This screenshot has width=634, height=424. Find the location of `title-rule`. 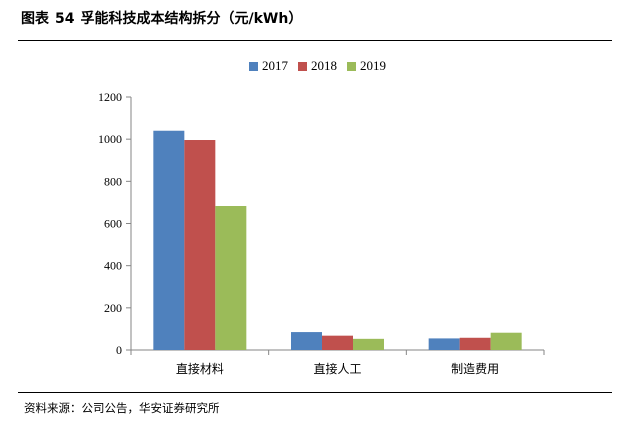

title-rule is located at coordinates (315, 40).